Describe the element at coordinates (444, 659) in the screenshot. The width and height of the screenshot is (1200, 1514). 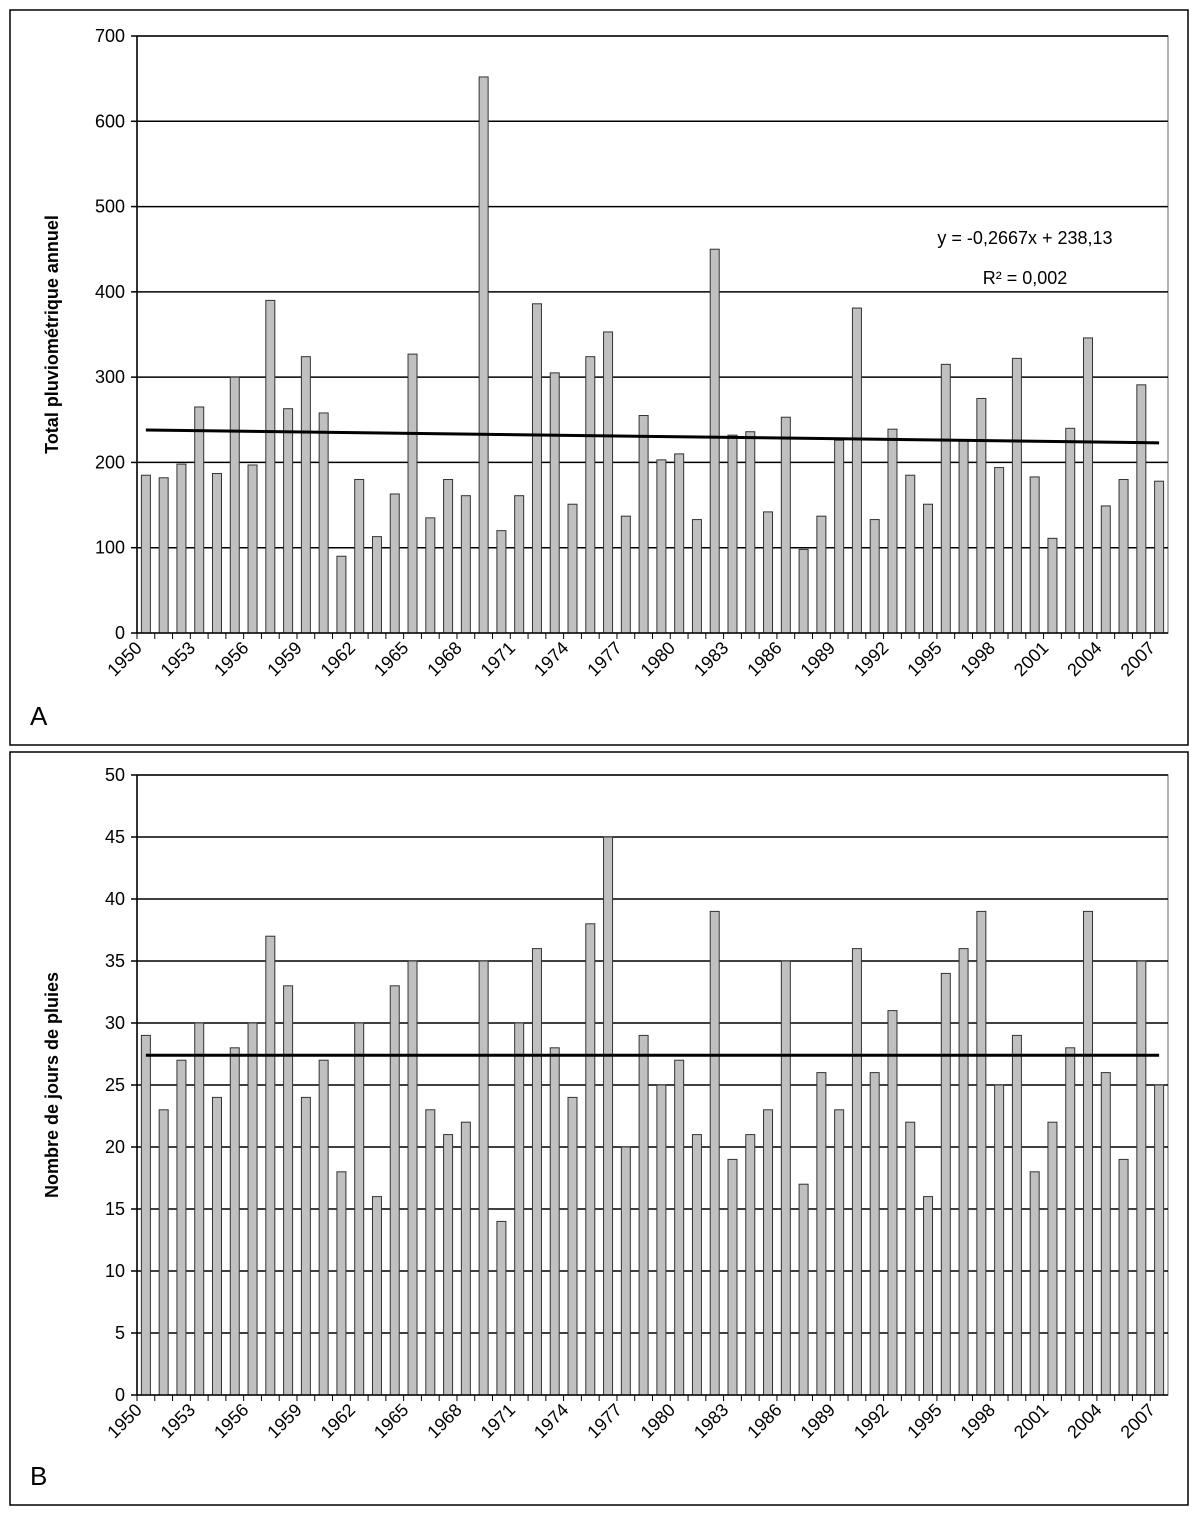
I see `x-tick-label: 1968` at that location.